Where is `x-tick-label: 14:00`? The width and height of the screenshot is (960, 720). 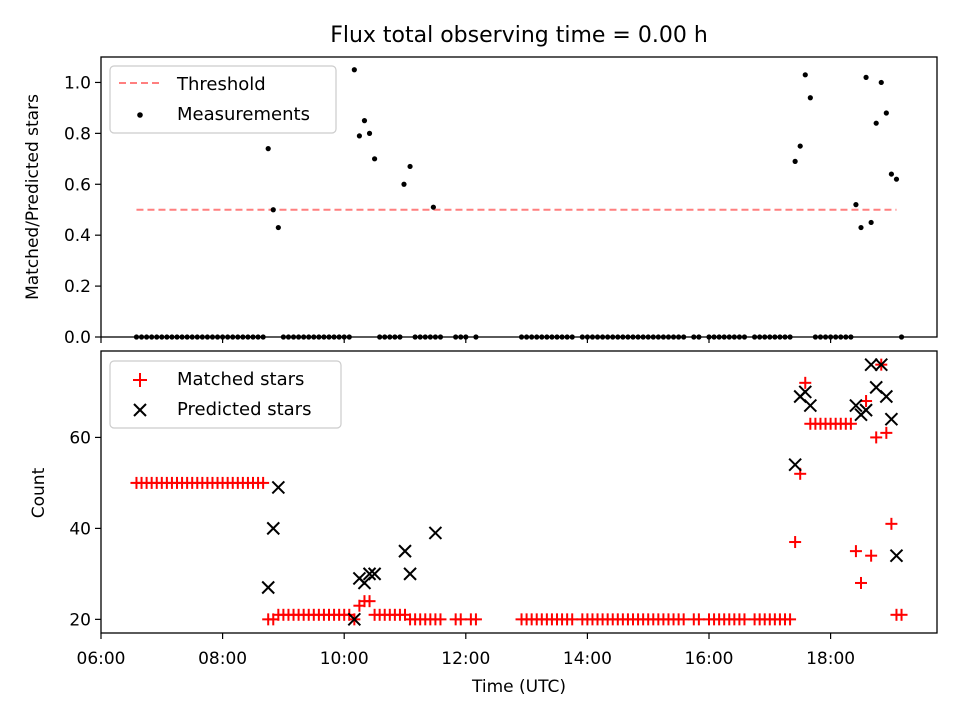
x-tick-label: 14:00 is located at coordinates (587, 659).